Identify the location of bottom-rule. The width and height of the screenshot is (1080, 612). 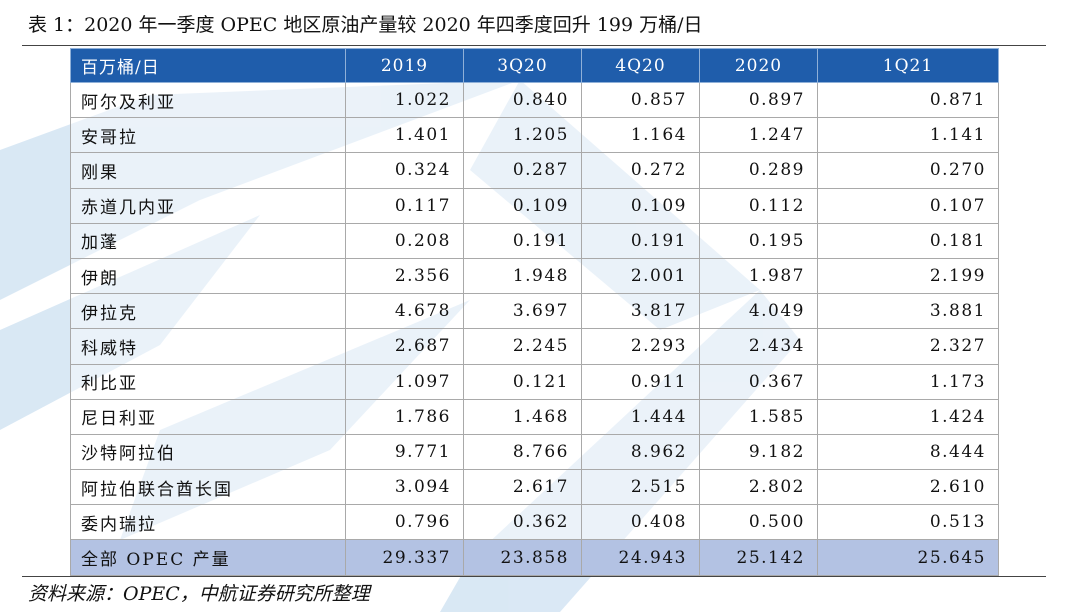
(534, 576).